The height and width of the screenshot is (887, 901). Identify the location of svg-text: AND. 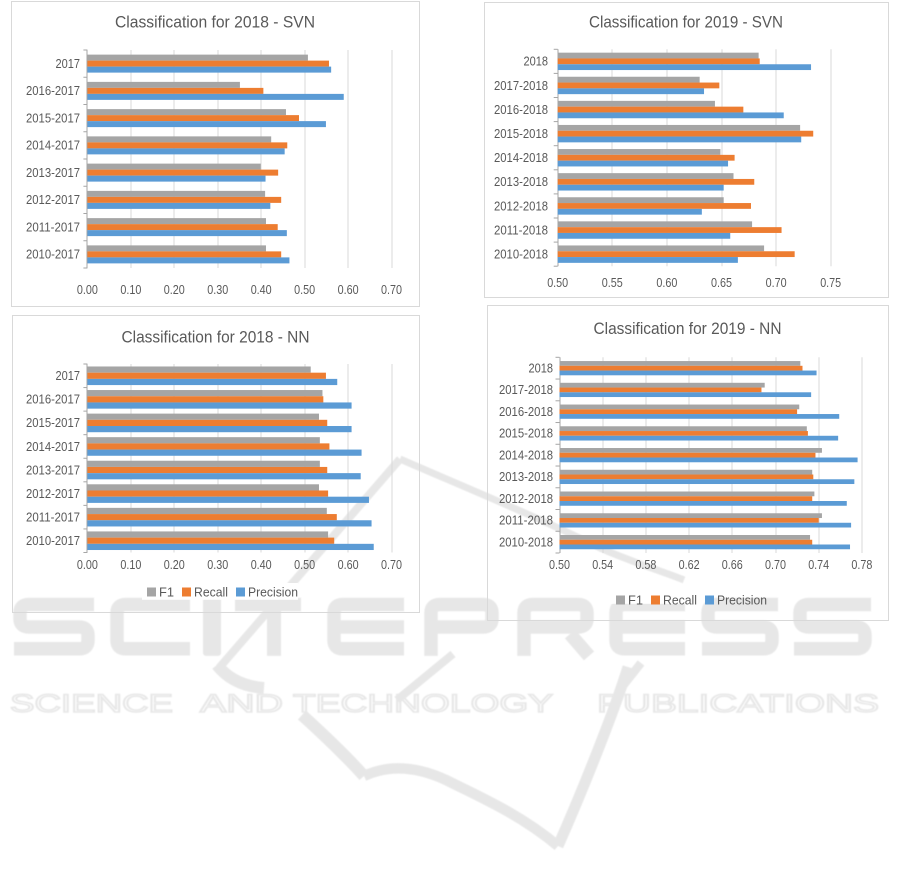
(241, 704).